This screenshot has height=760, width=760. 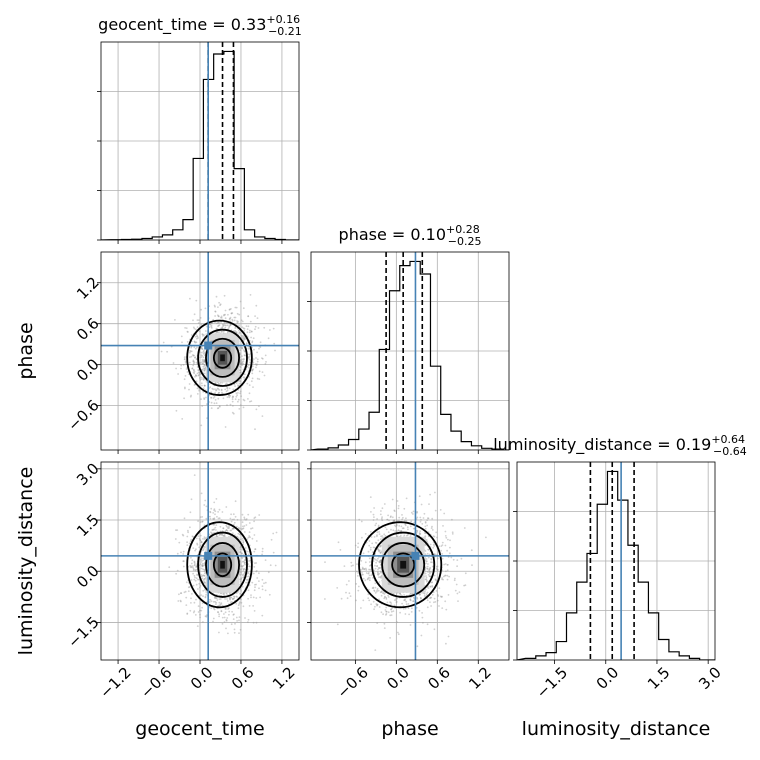 What do you see at coordinates (694, 444) in the screenshot?
I see `title-median: 0.19` at bounding box center [694, 444].